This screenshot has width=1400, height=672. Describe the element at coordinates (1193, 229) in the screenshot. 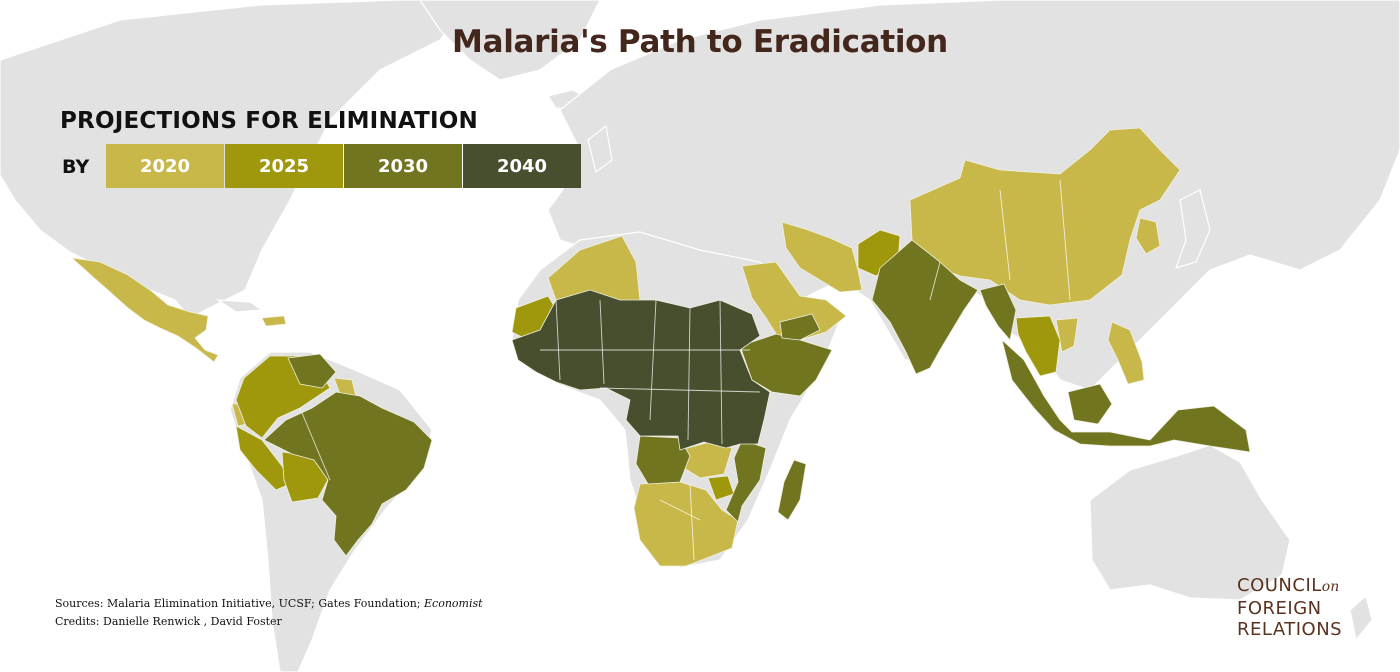

I see `japan` at that location.